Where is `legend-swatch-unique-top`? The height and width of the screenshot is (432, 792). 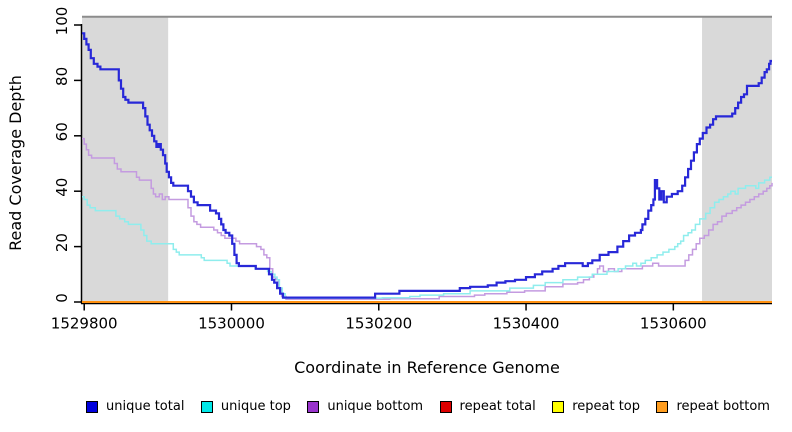
legend-swatch-unique-top is located at coordinates (206, 406).